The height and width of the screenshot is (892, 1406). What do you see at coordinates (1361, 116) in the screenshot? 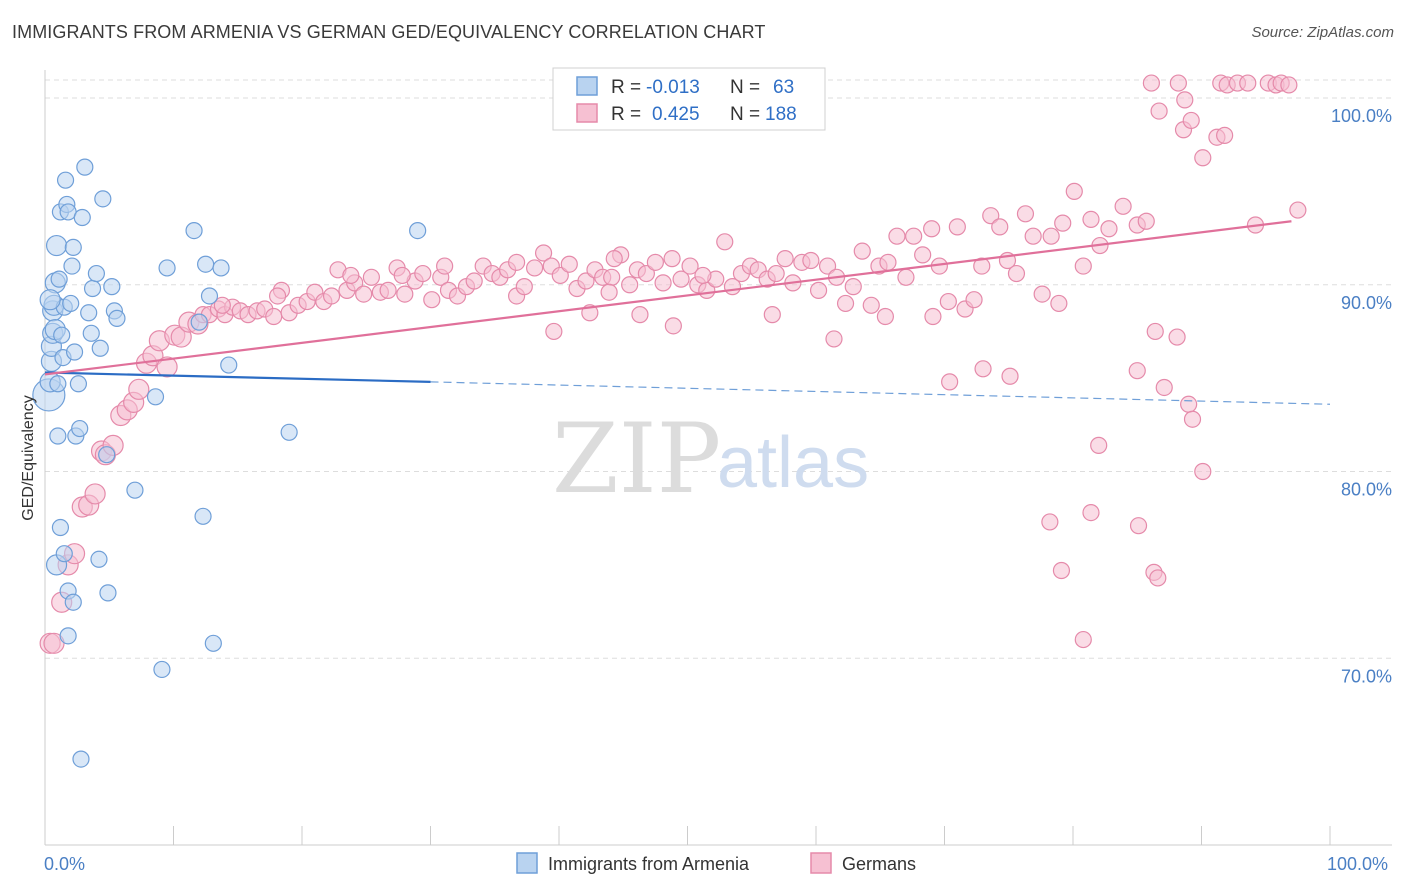
I see `y-tick-label-3: 100.0%` at bounding box center [1361, 116].